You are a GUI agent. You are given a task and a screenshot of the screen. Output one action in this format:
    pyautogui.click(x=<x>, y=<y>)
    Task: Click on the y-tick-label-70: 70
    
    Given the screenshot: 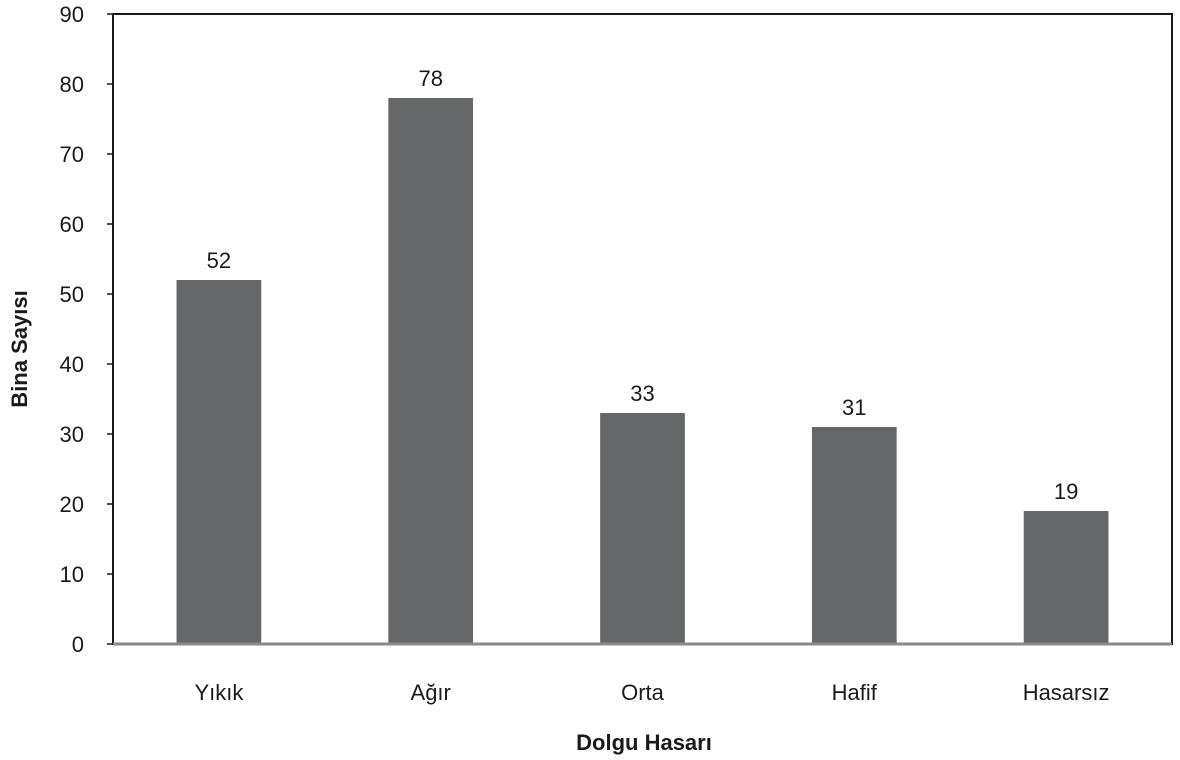 What is the action you would take?
    pyautogui.click(x=72, y=154)
    